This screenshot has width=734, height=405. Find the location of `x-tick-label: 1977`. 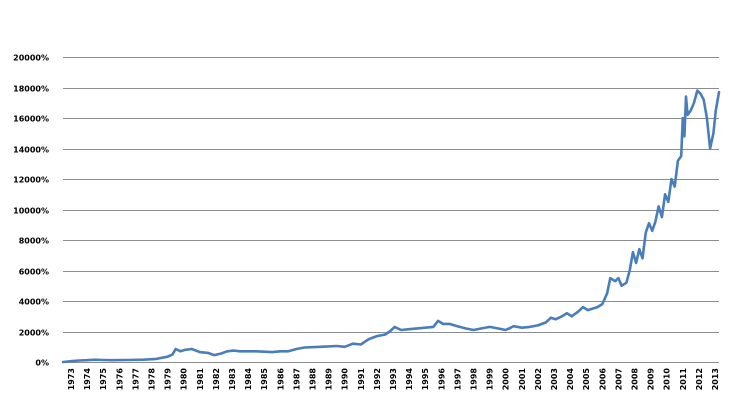

x-tick-label: 1977 is located at coordinates (135, 379).